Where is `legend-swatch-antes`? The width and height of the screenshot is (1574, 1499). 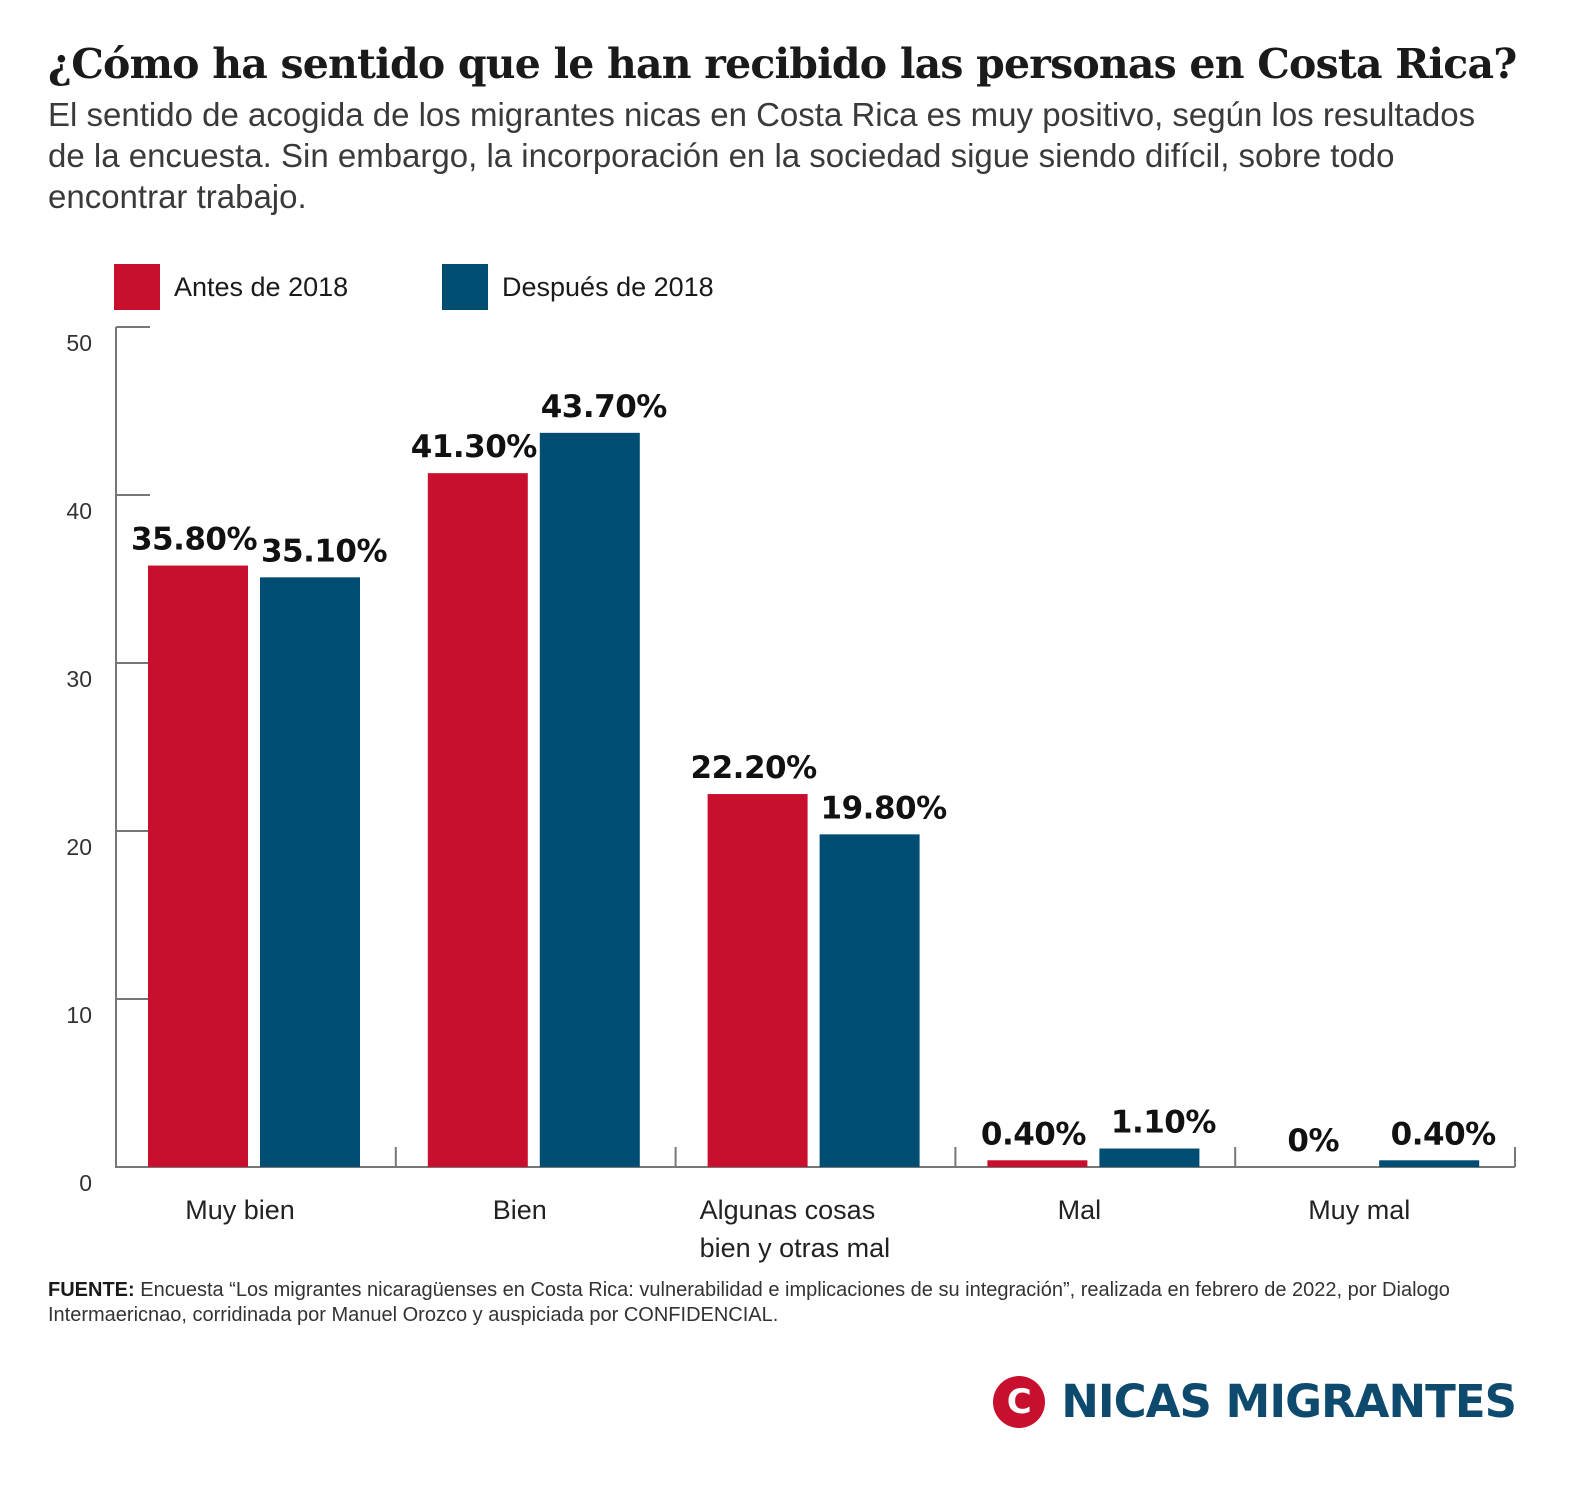
legend-swatch-antes is located at coordinates (137, 287).